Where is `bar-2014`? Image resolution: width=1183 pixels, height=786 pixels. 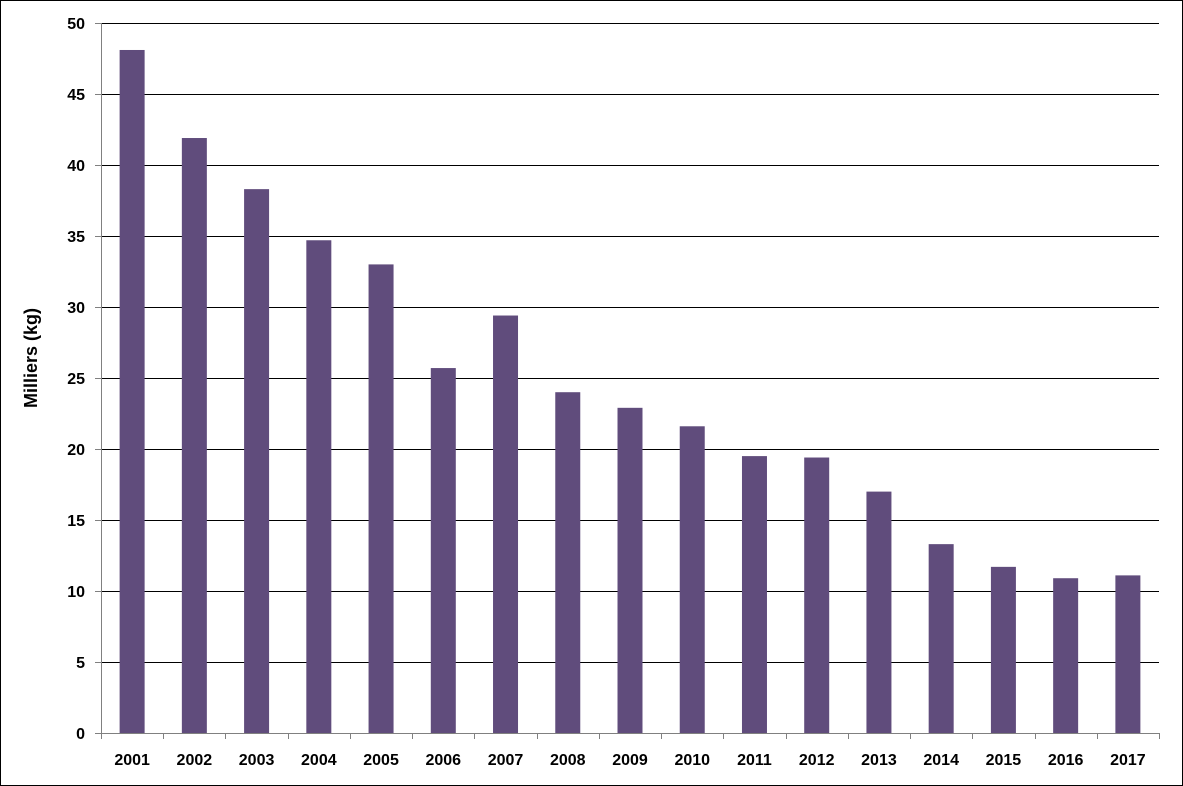 bar-2014 is located at coordinates (941, 638).